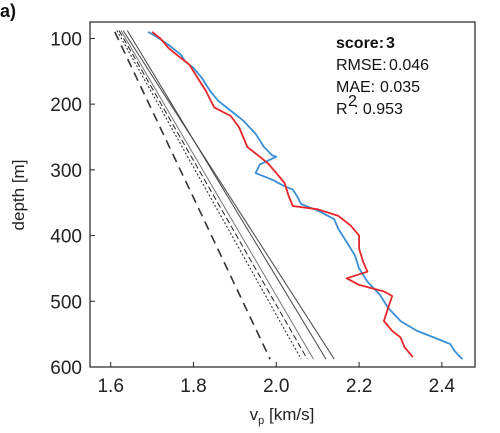 The width and height of the screenshot is (500, 433). I want to click on score-label: score:, so click(360, 43).